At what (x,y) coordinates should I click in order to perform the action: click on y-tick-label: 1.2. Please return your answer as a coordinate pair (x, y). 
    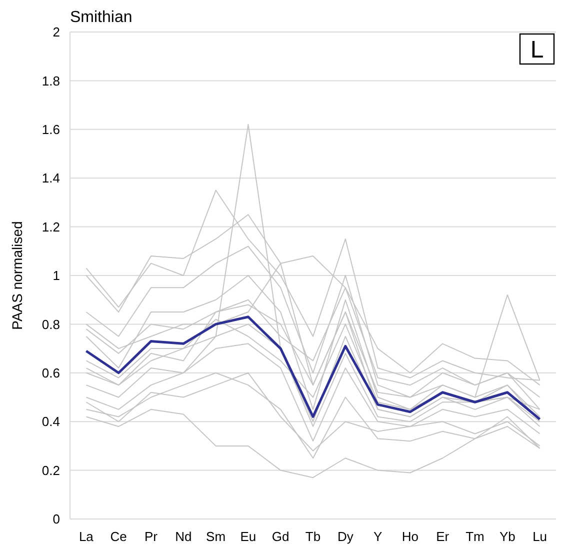
    Looking at the image, I should click on (51, 226).